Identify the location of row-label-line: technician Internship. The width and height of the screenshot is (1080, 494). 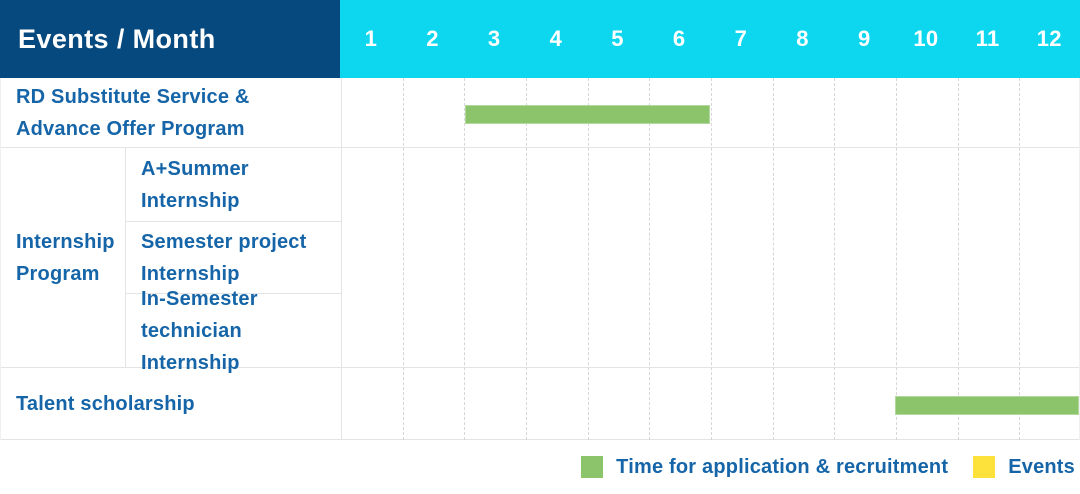
(191, 346).